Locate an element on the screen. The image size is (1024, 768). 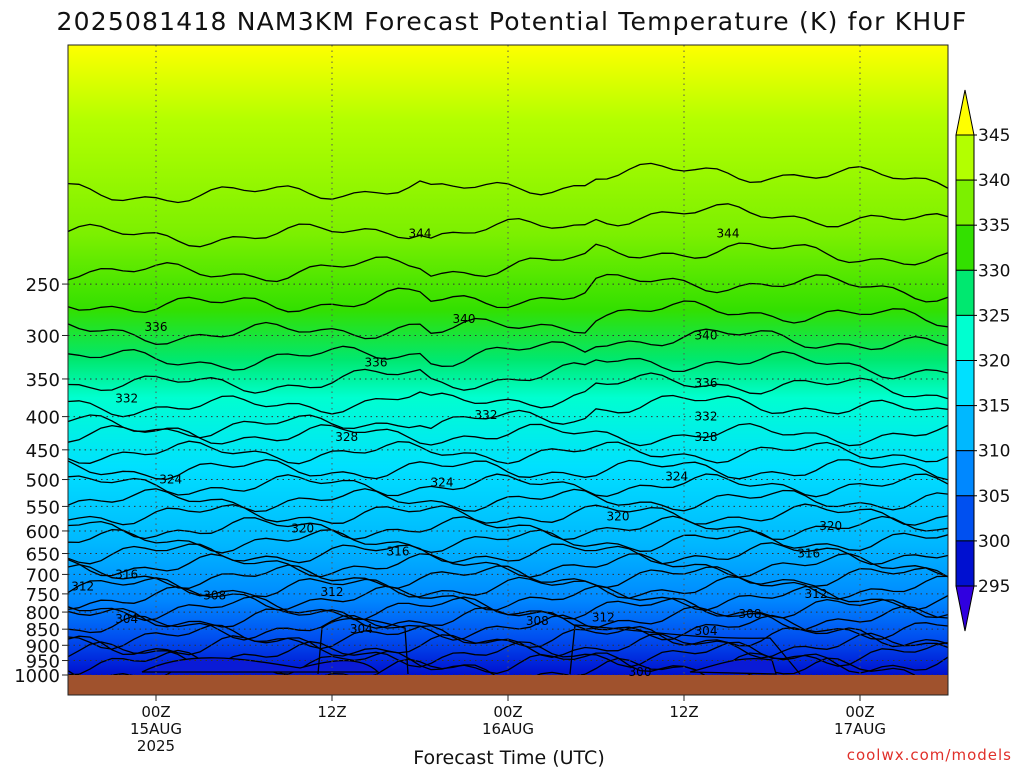
y-tick-label: 950 is located at coordinates (43, 662).